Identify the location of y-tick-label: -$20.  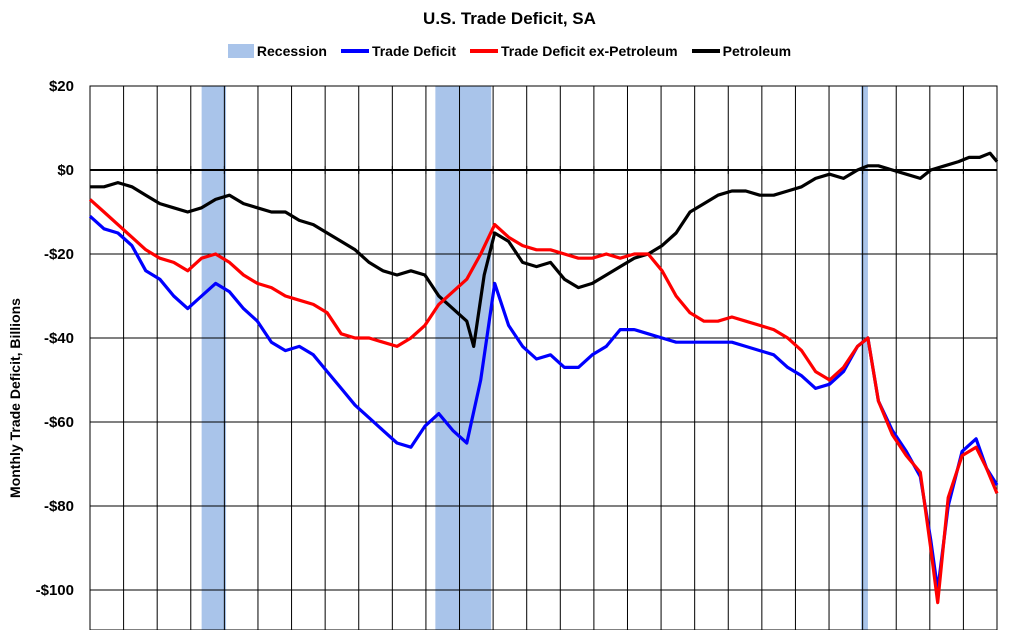
(59, 254).